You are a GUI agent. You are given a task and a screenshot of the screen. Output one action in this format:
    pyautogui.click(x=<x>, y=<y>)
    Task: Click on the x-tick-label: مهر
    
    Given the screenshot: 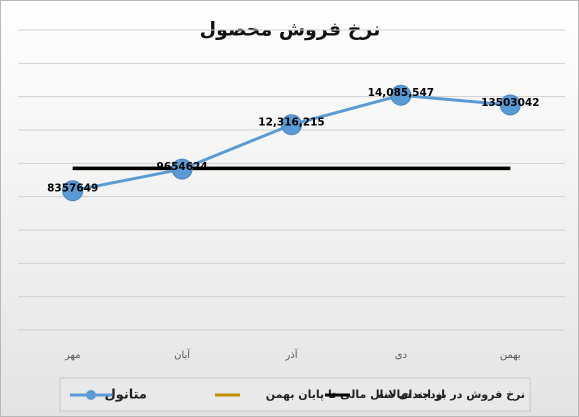 What is the action you would take?
    pyautogui.click(x=72, y=355)
    